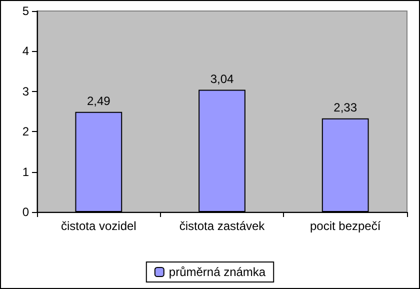 The height and width of the screenshot is (289, 420). Describe the element at coordinates (26, 11) in the screenshot. I see `y-tick-label: 5` at that location.